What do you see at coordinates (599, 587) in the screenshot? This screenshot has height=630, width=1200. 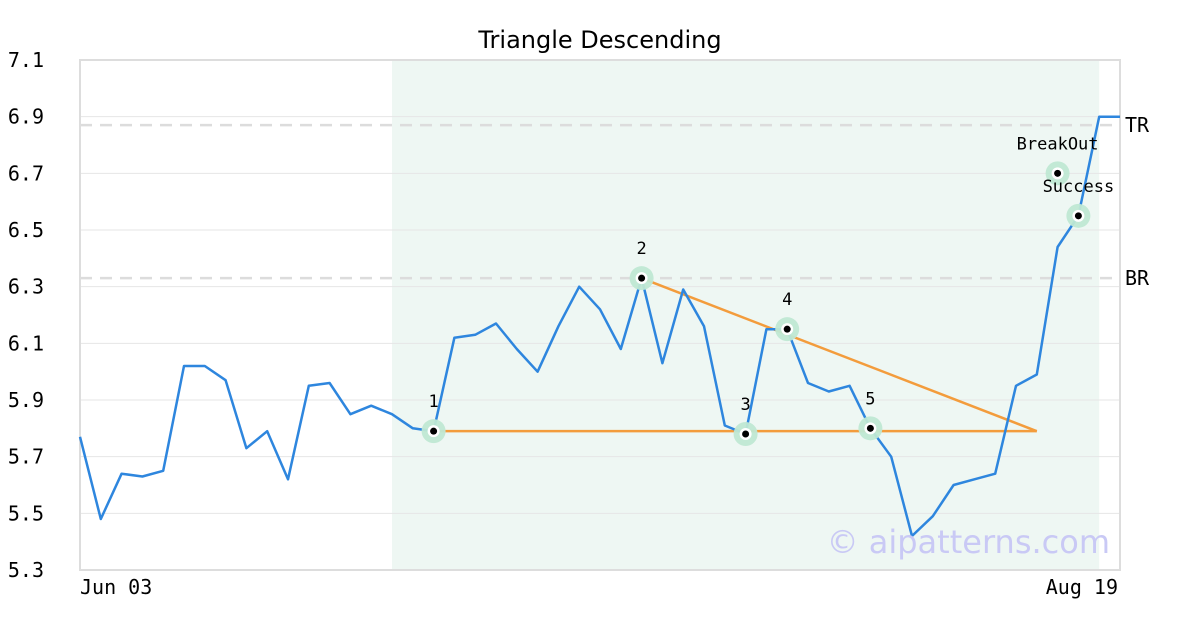 I see `x-axis: Jun 03 Aug 19` at bounding box center [599, 587].